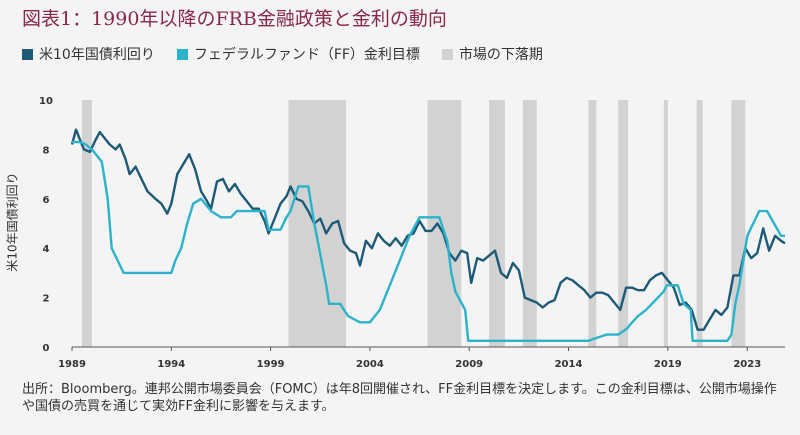 The image size is (800, 435). Describe the element at coordinates (171, 364) in the screenshot. I see `x-tick-label-1: 1994` at that location.